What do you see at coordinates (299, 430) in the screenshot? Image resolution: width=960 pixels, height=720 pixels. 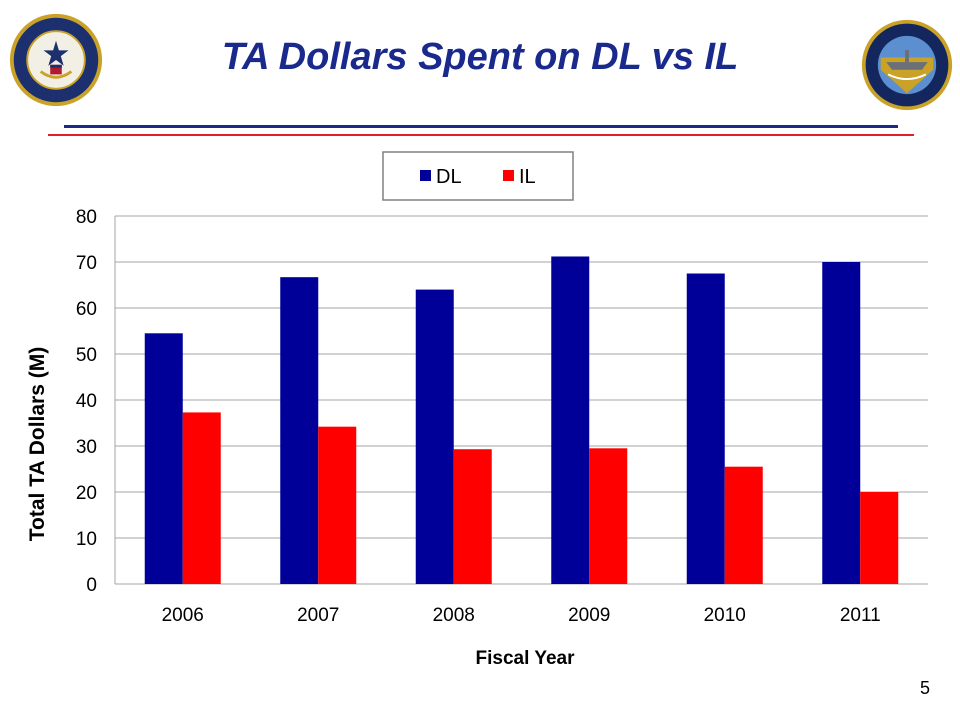 I see `bar-dl-2007` at bounding box center [299, 430].